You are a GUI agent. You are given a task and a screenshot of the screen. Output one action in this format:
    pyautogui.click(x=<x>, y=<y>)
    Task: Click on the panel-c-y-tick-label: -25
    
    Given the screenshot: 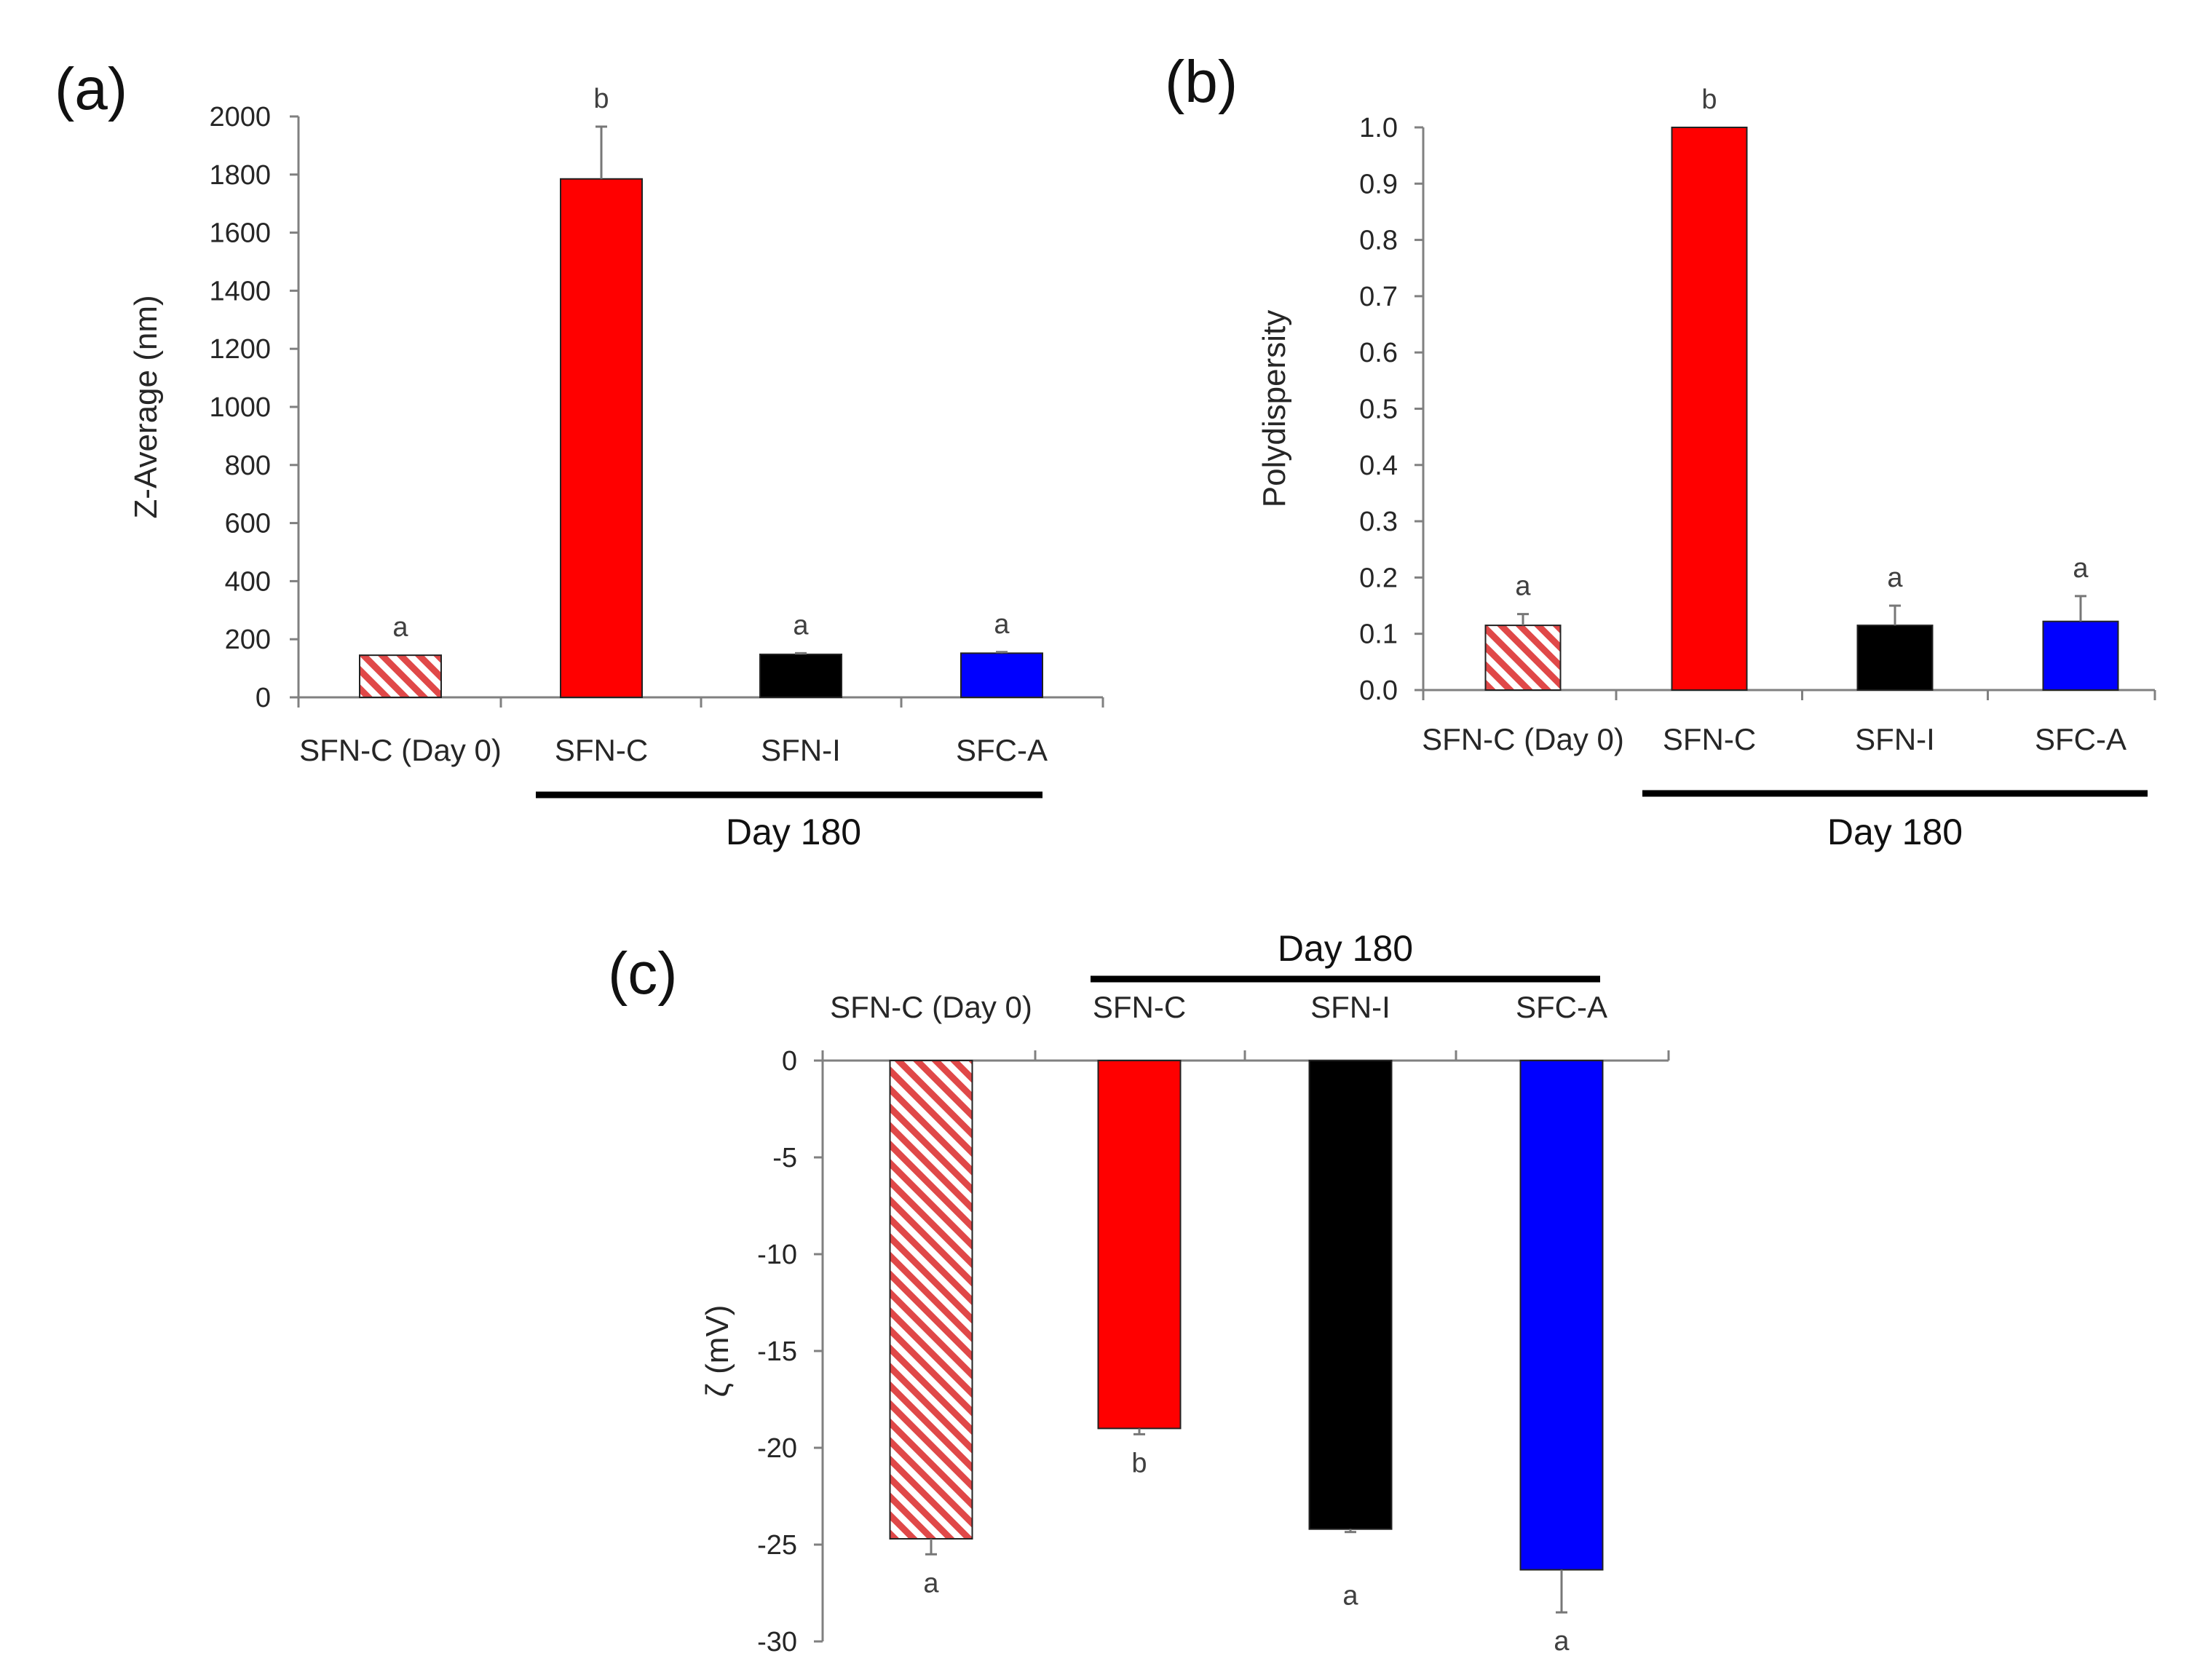 What is the action you would take?
    pyautogui.click(x=777, y=1545)
    